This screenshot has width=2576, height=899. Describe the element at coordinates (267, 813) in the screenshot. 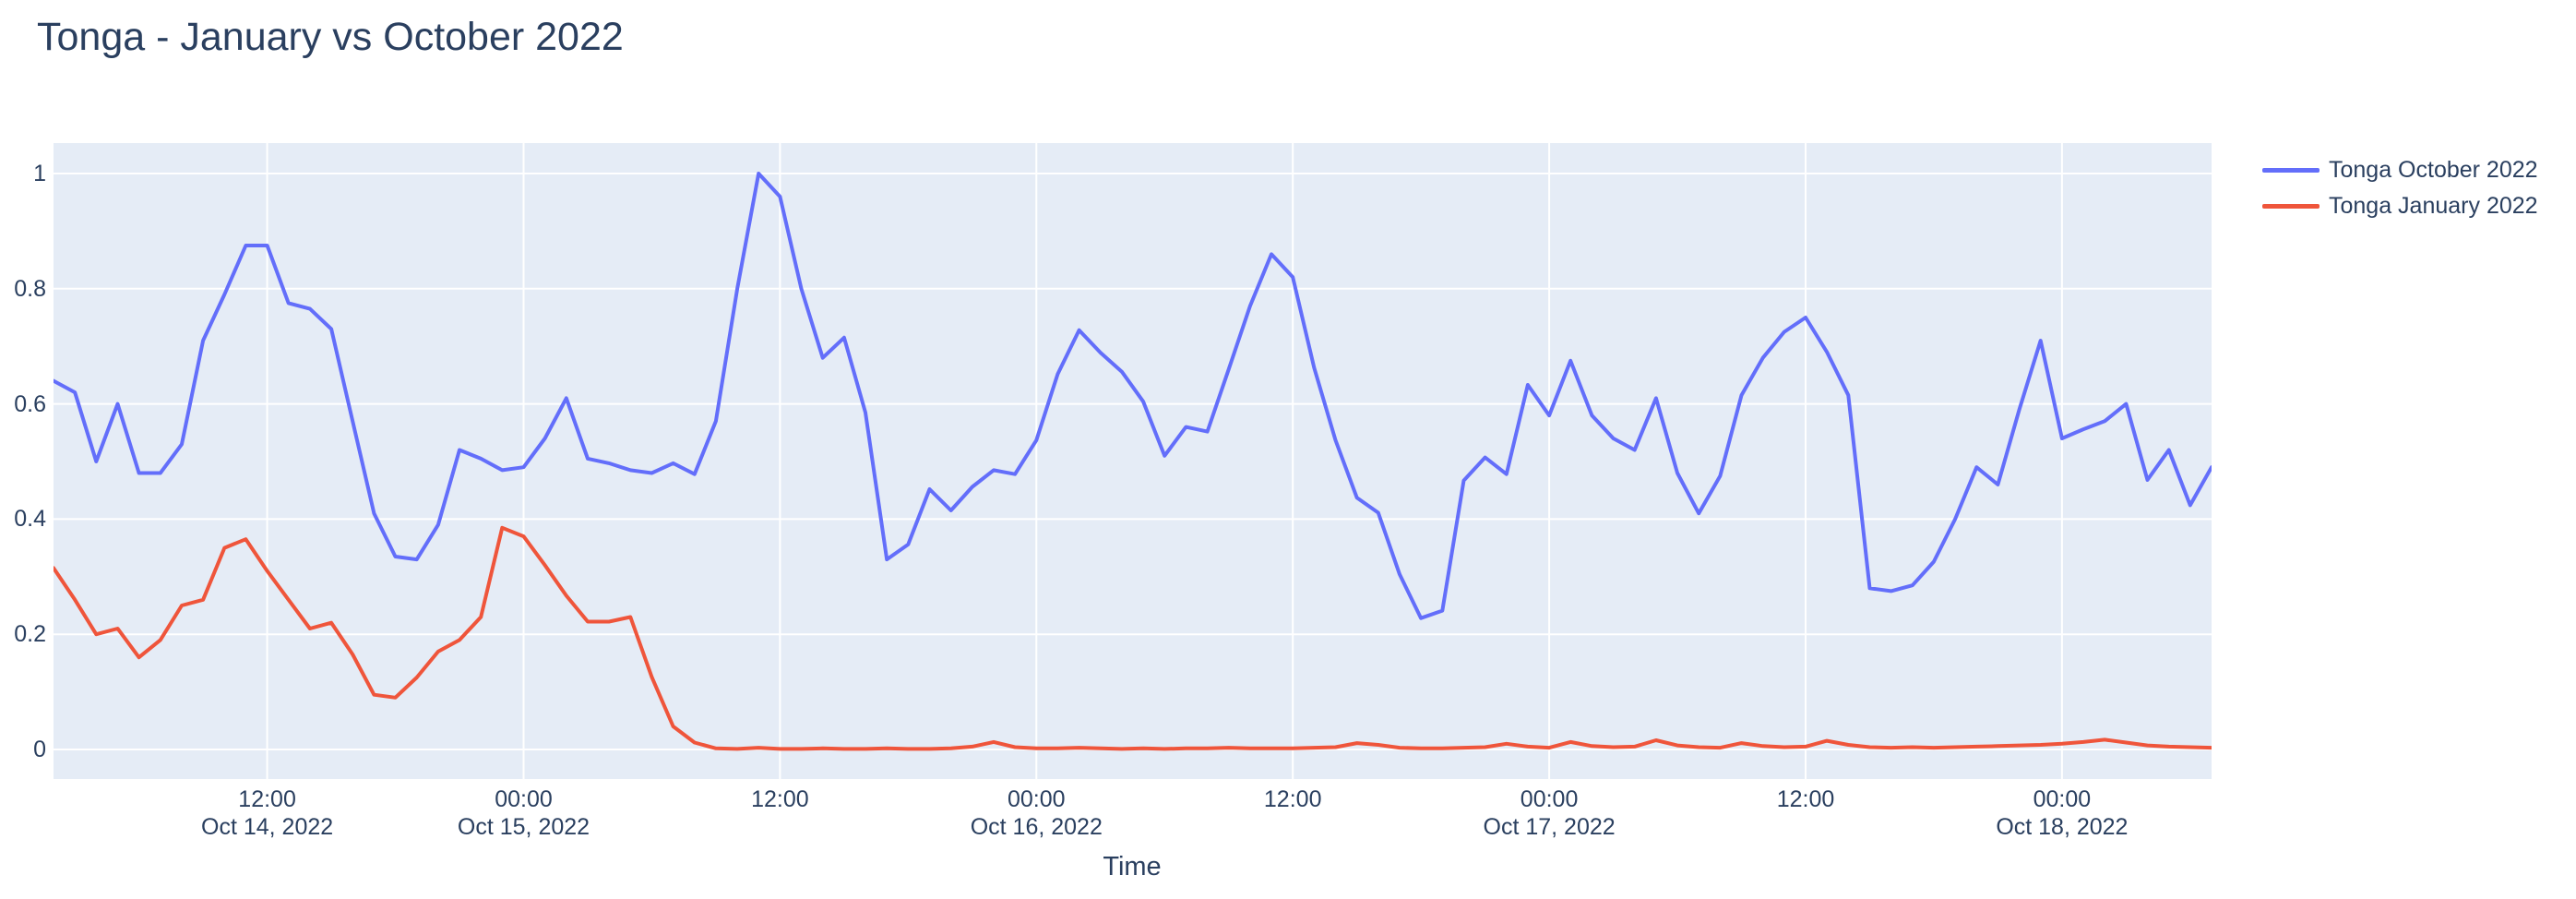

I see `x-tick-label: 12:00 Oct 14, 2022` at that location.